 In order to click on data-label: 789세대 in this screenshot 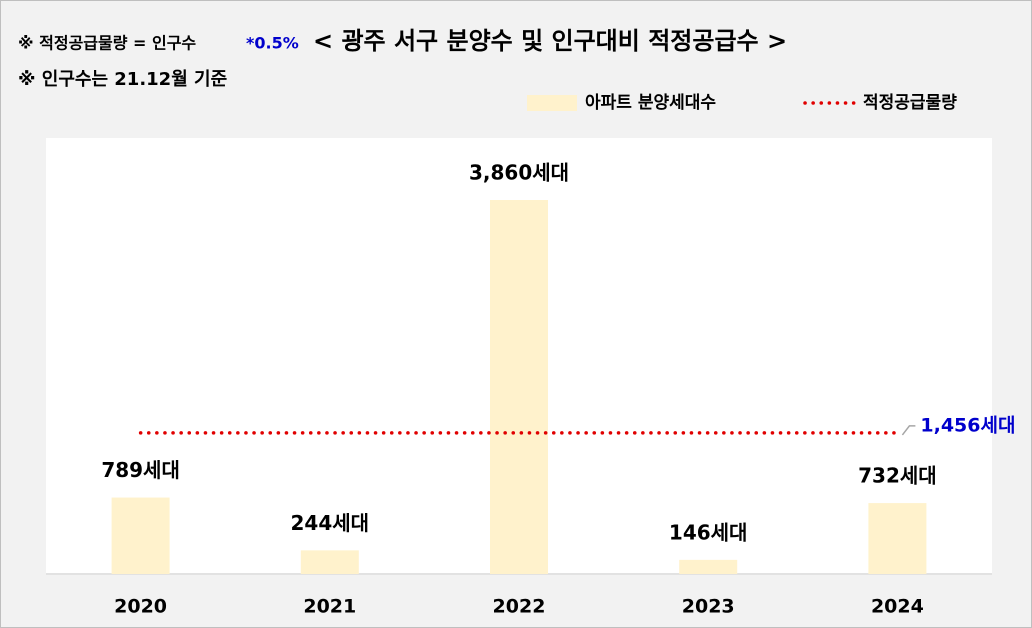, I will do `click(140, 470)`.